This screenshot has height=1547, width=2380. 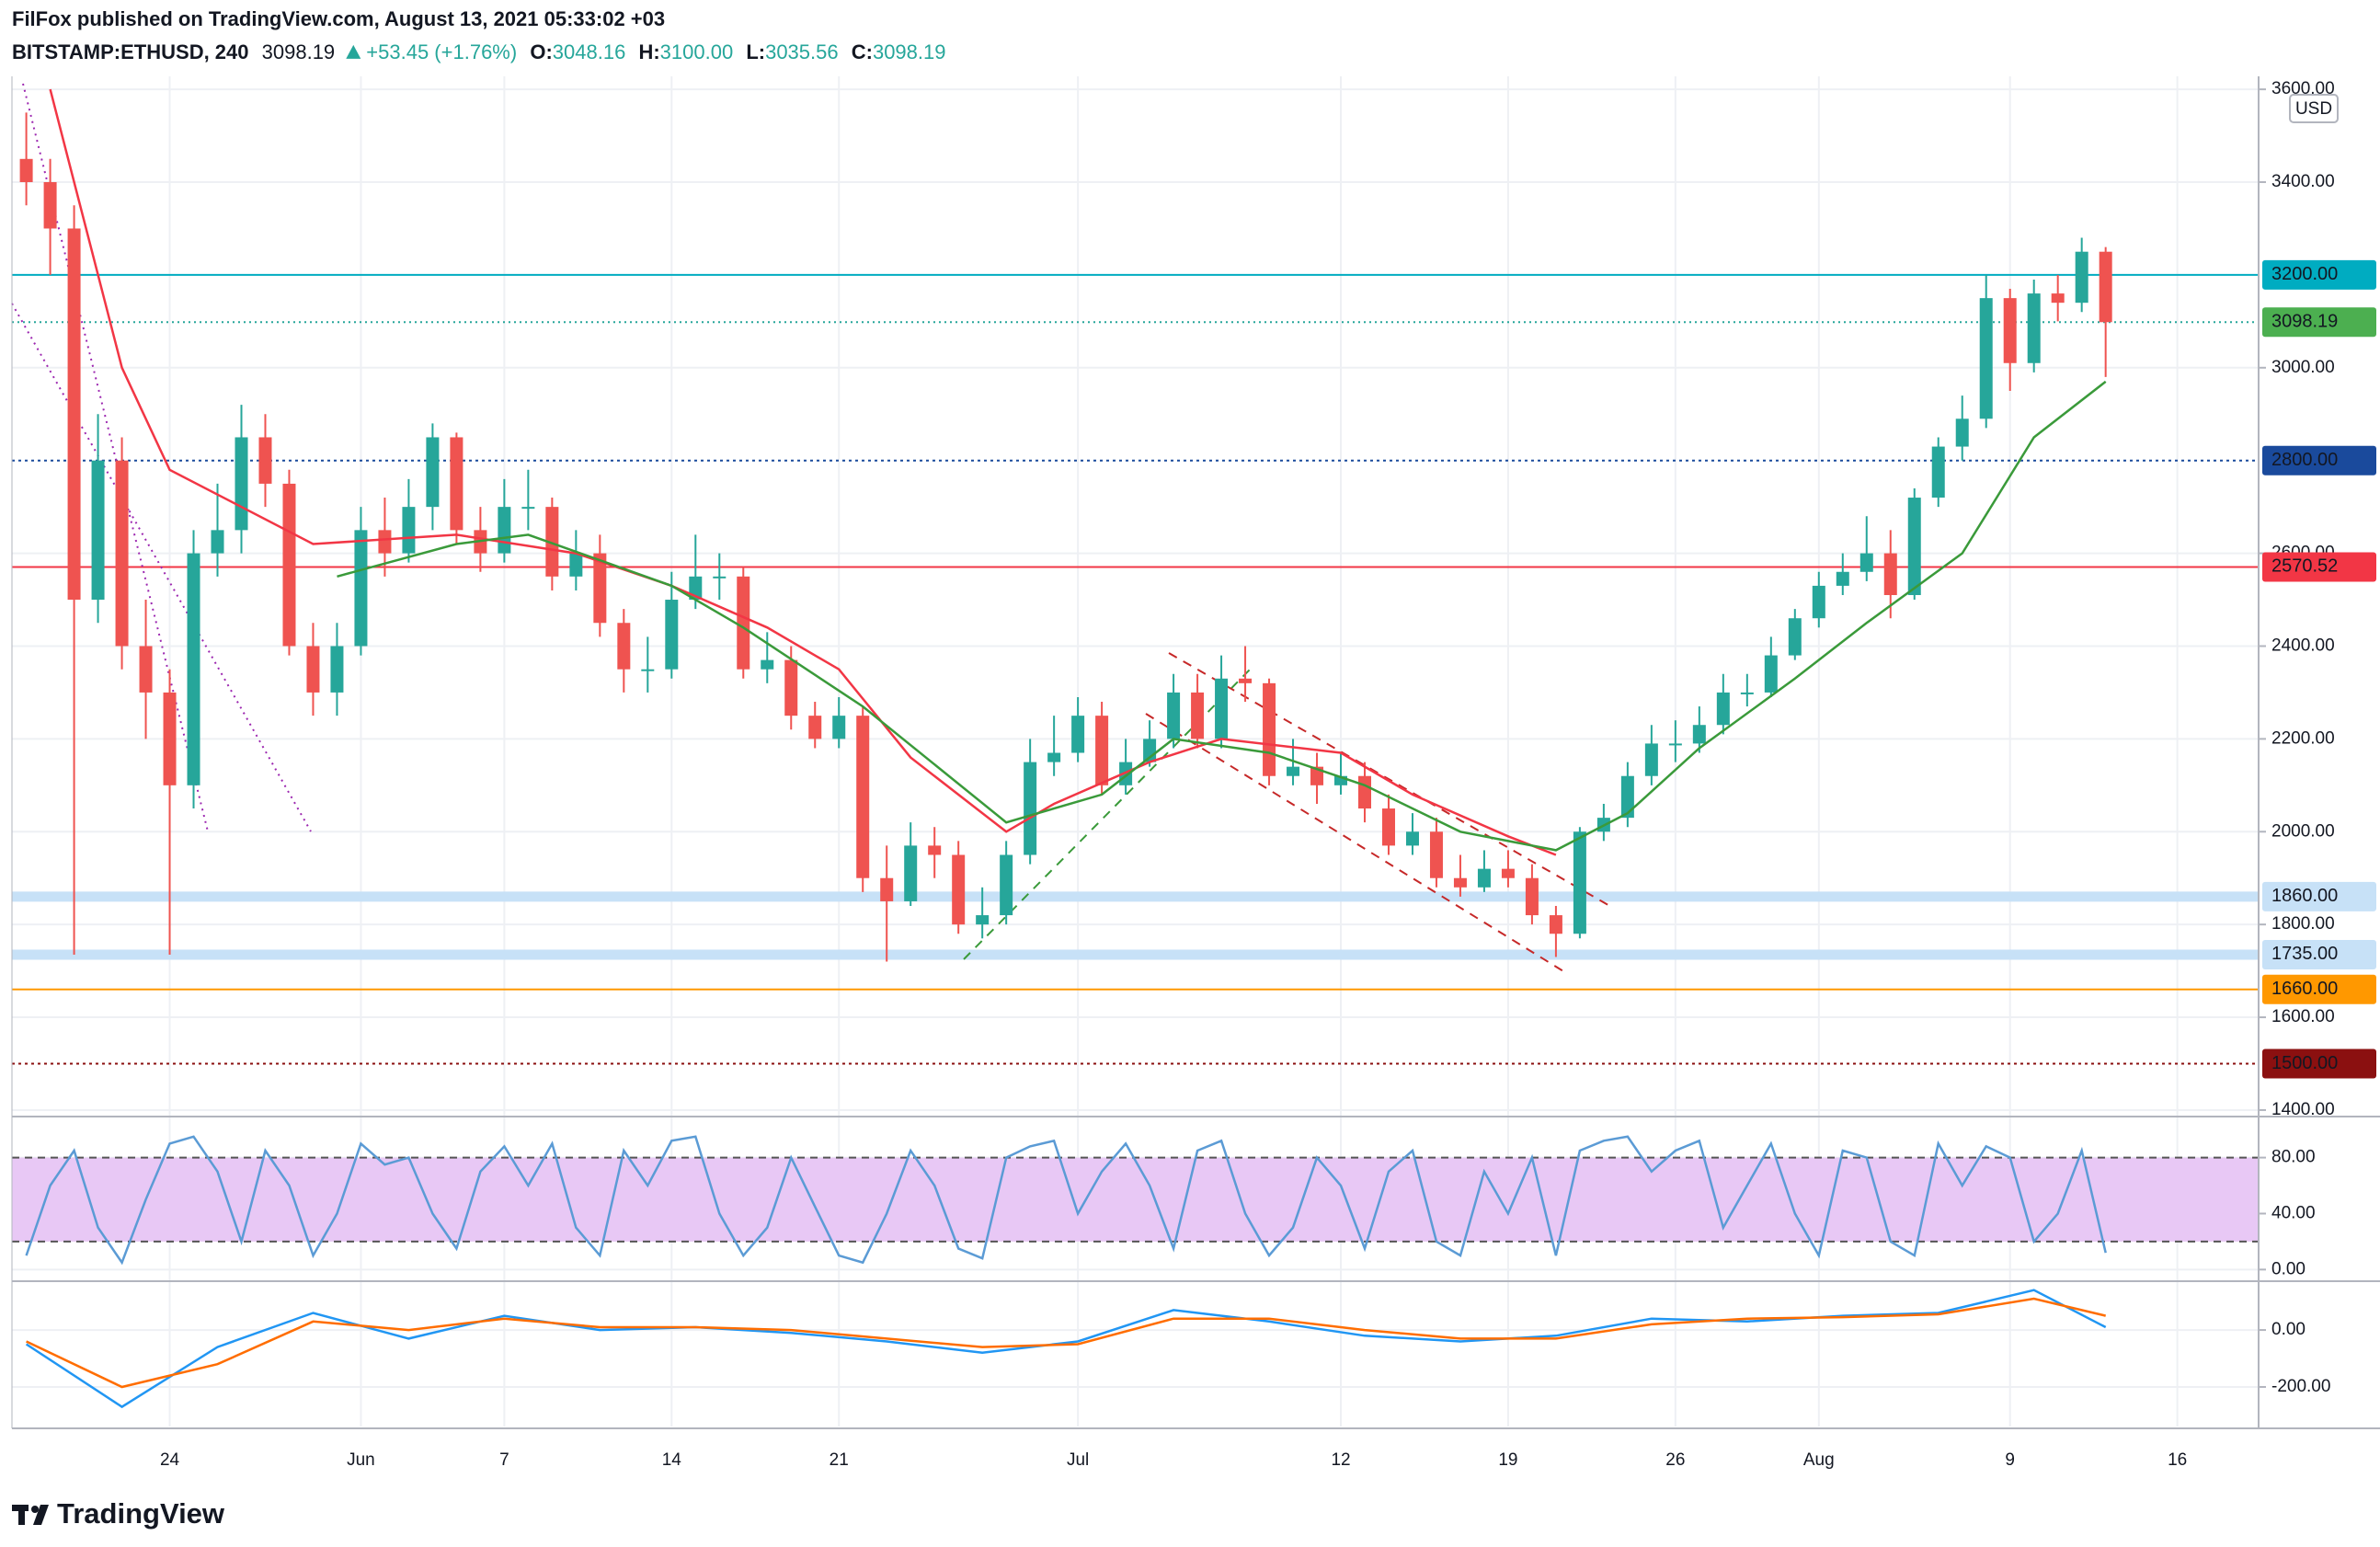 What do you see at coordinates (504, 1460) in the screenshot?
I see `x-tick-label: 7` at bounding box center [504, 1460].